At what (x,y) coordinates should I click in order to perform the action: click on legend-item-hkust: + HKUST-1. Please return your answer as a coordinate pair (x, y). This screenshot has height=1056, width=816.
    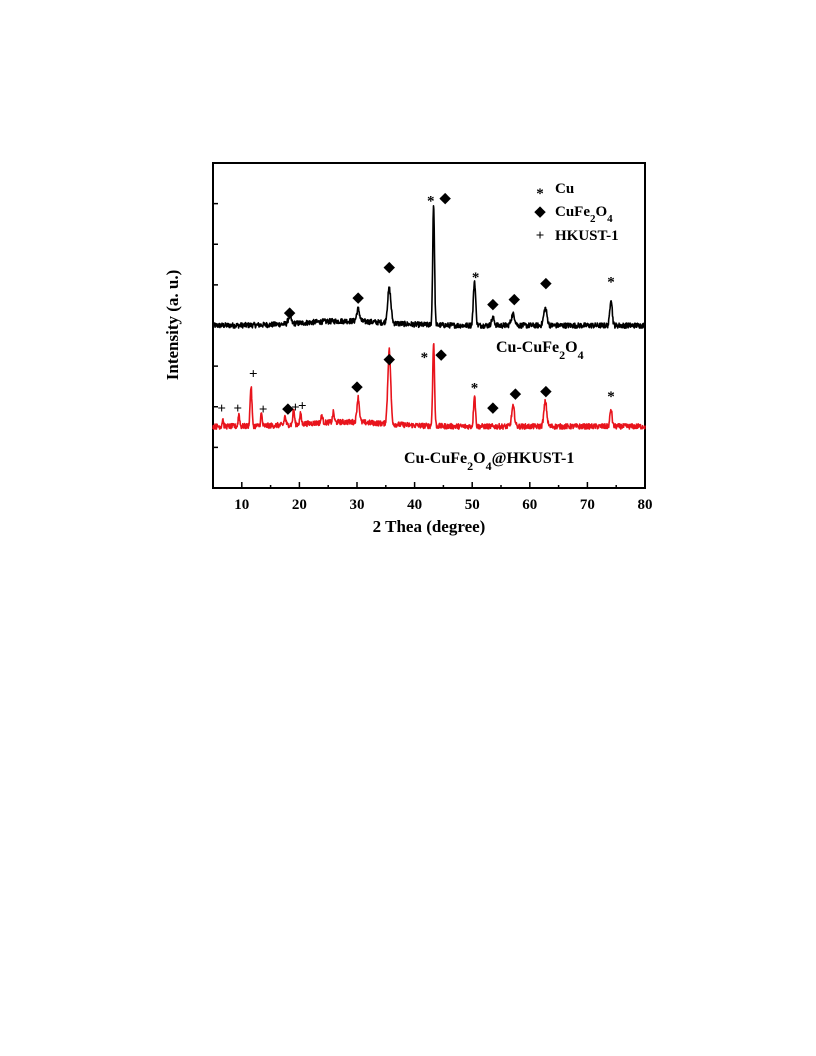
    Looking at the image, I should click on (577, 236).